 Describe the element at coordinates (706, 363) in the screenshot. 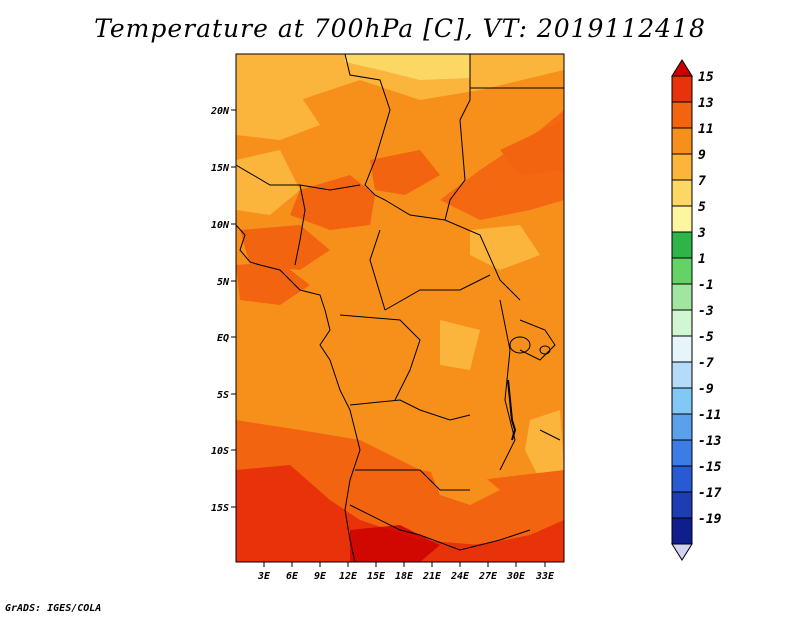

I see `colorbar-label: -7` at that location.